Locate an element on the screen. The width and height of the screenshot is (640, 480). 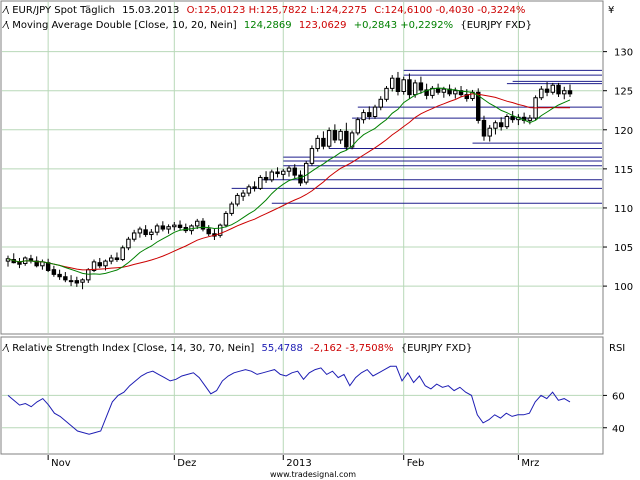
watermark: www.tradesignal.com is located at coordinates (313, 474).